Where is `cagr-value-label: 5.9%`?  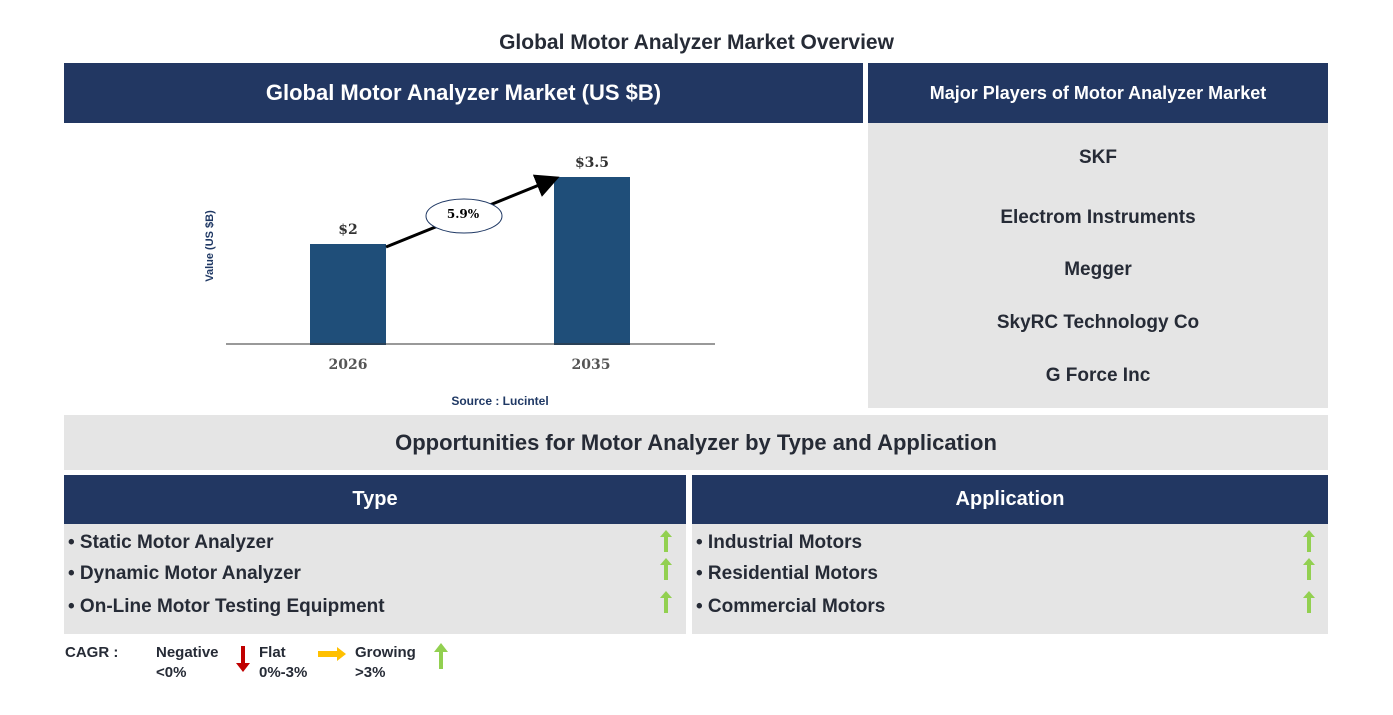 cagr-value-label: 5.9% is located at coordinates (463, 214).